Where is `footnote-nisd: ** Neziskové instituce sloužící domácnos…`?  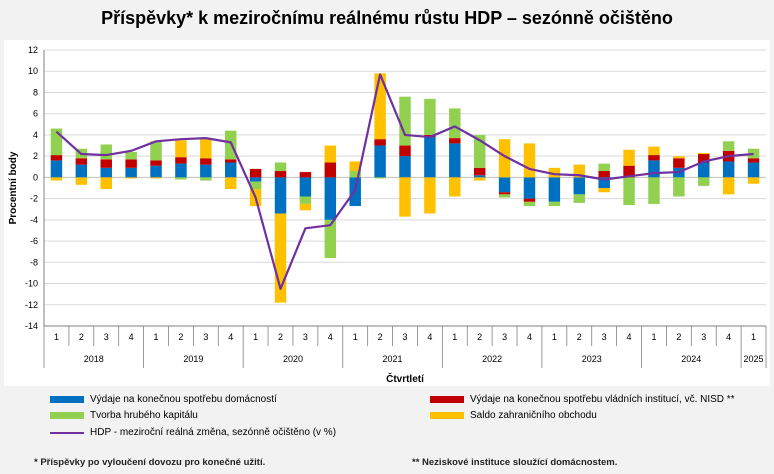
footnote-nisd: ** Neziskové instituce sloužící domácnos… is located at coordinates (515, 462).